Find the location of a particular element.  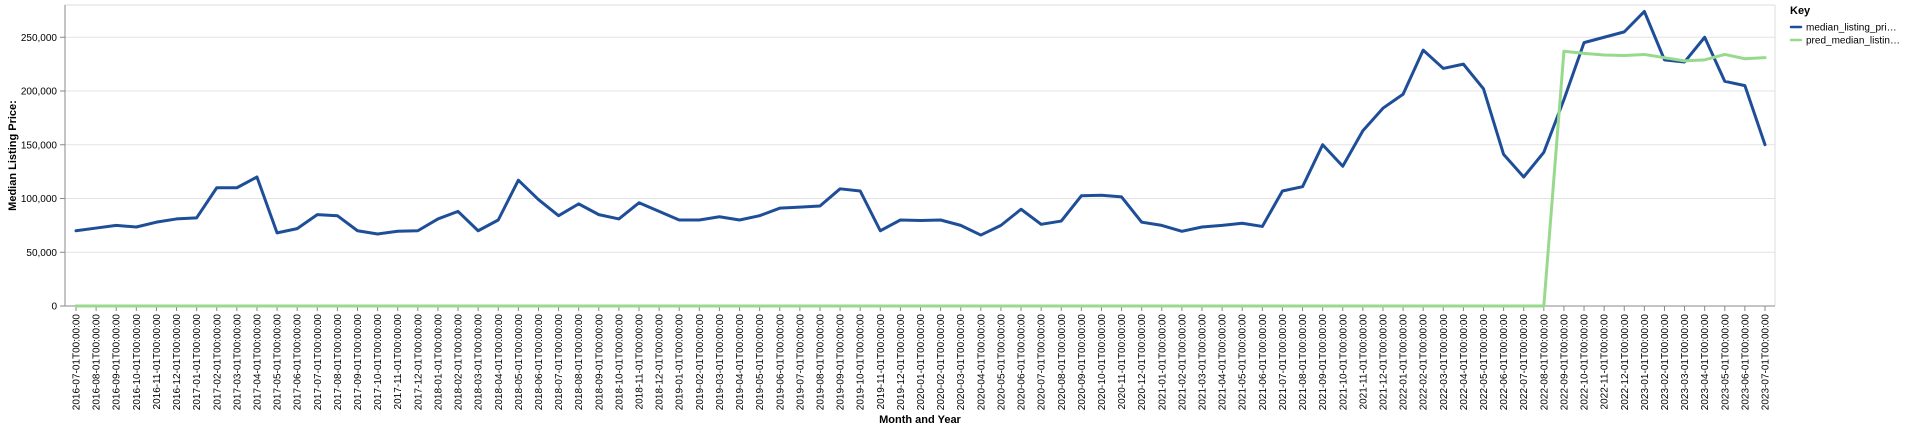

x-tick-label: 2017-12-01T00:00:00 is located at coordinates (418, 362).